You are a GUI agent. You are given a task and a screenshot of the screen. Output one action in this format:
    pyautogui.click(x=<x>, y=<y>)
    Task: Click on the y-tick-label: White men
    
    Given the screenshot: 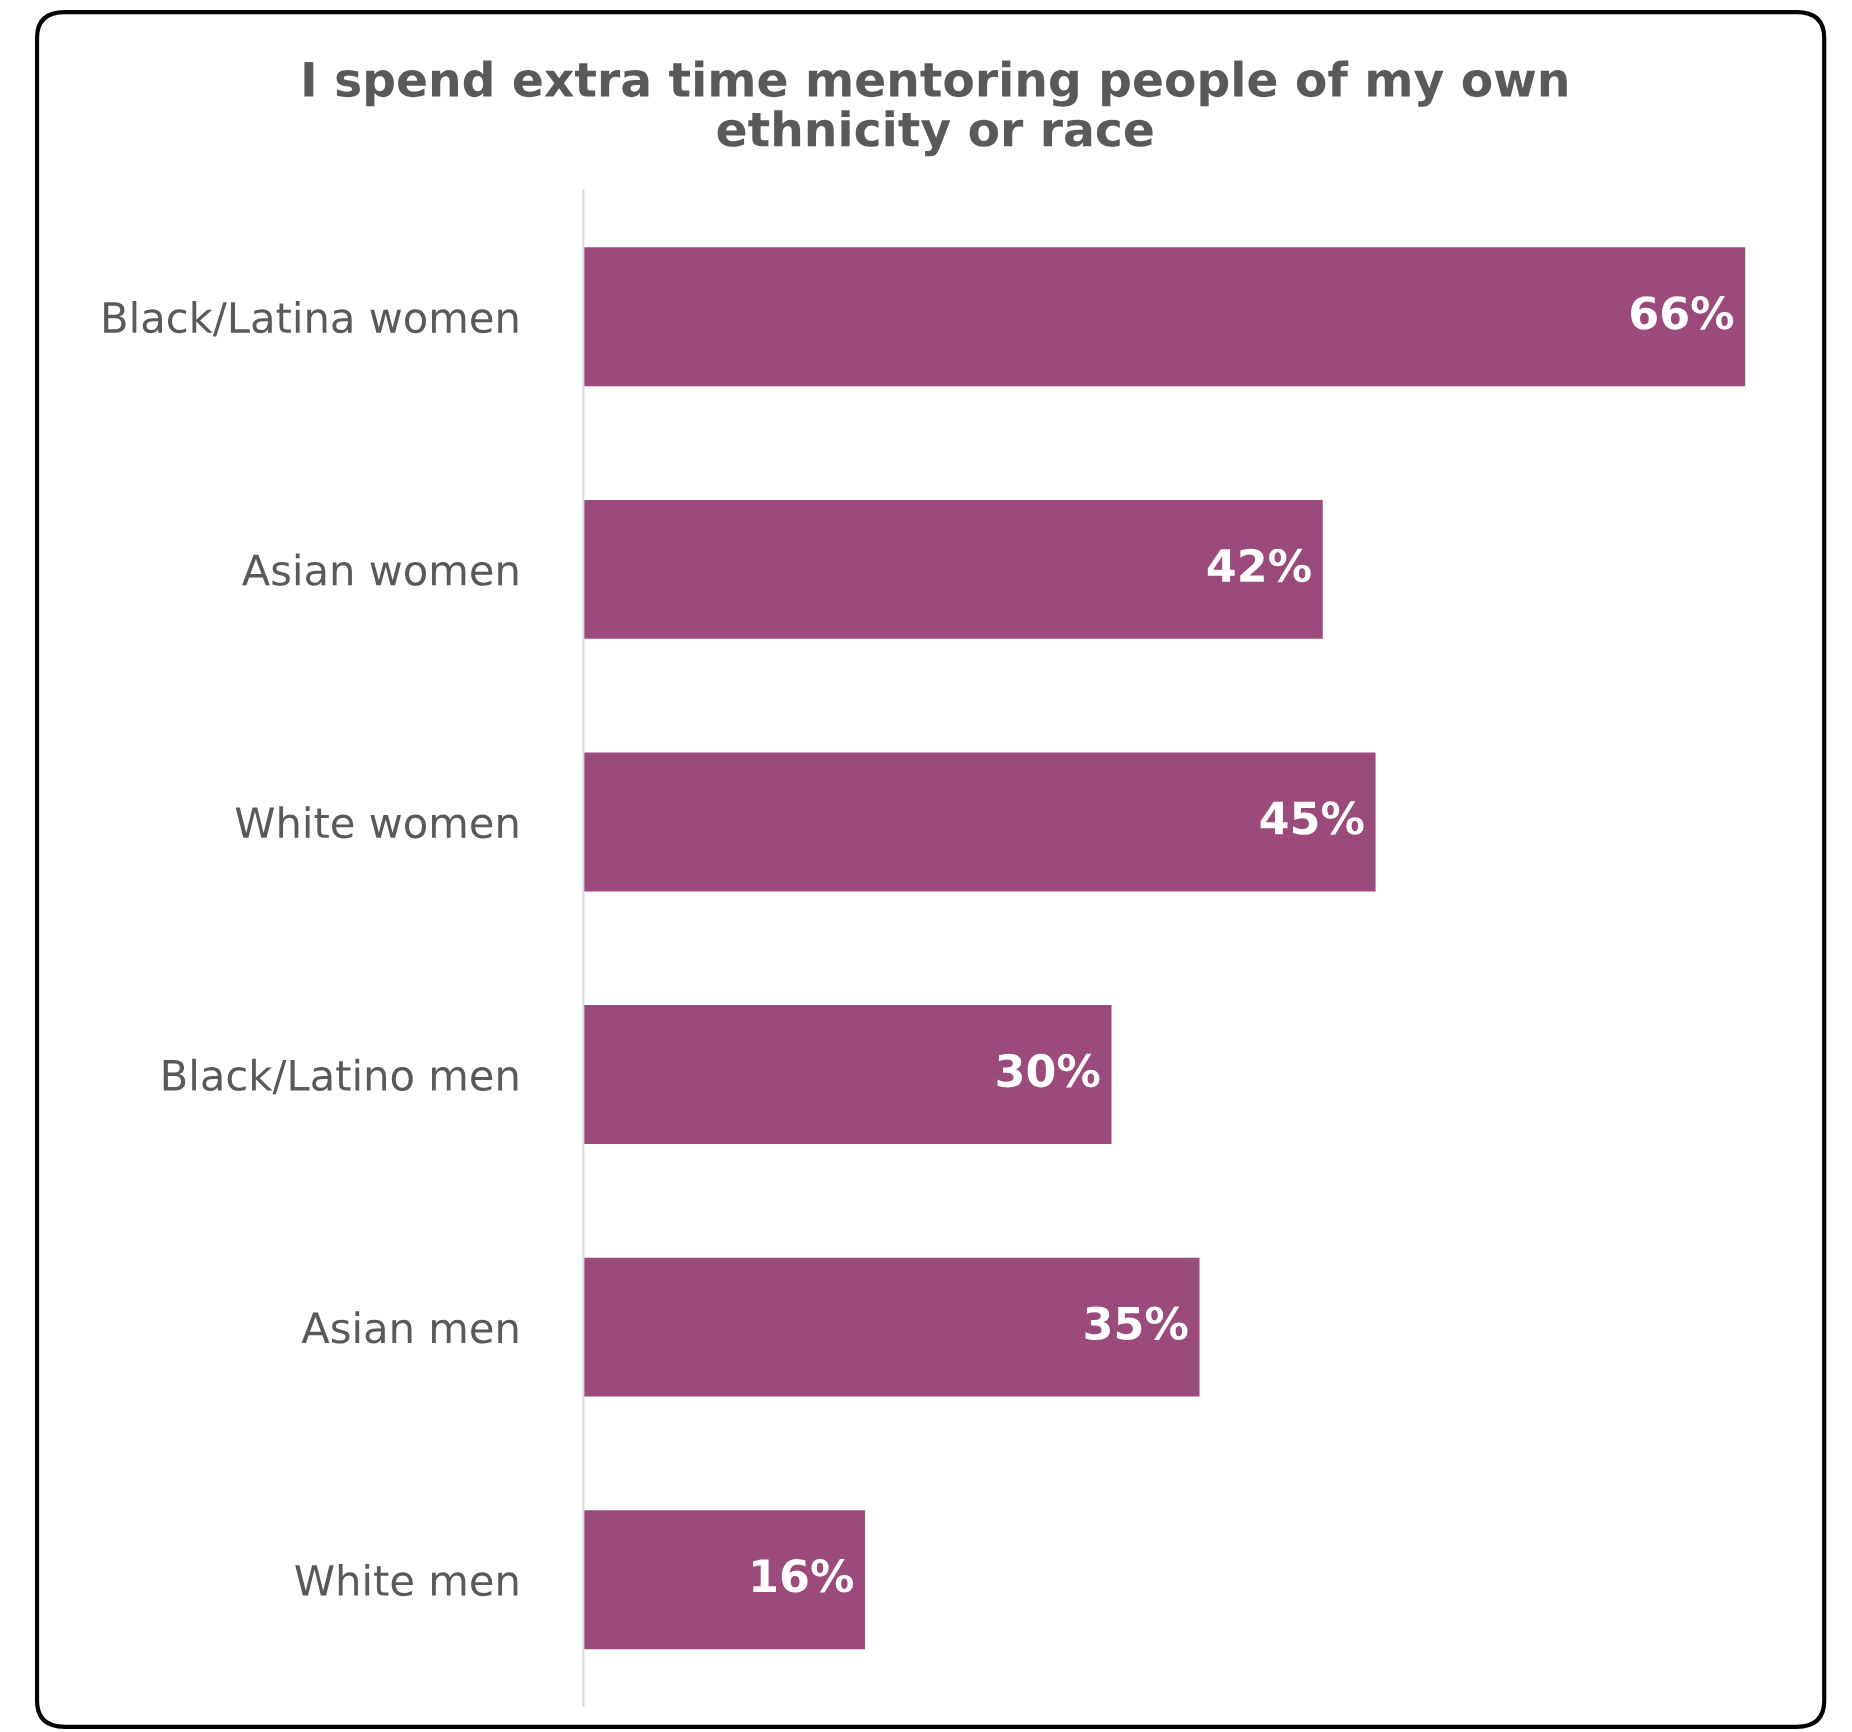 What is the action you would take?
    pyautogui.click(x=406, y=1580)
    